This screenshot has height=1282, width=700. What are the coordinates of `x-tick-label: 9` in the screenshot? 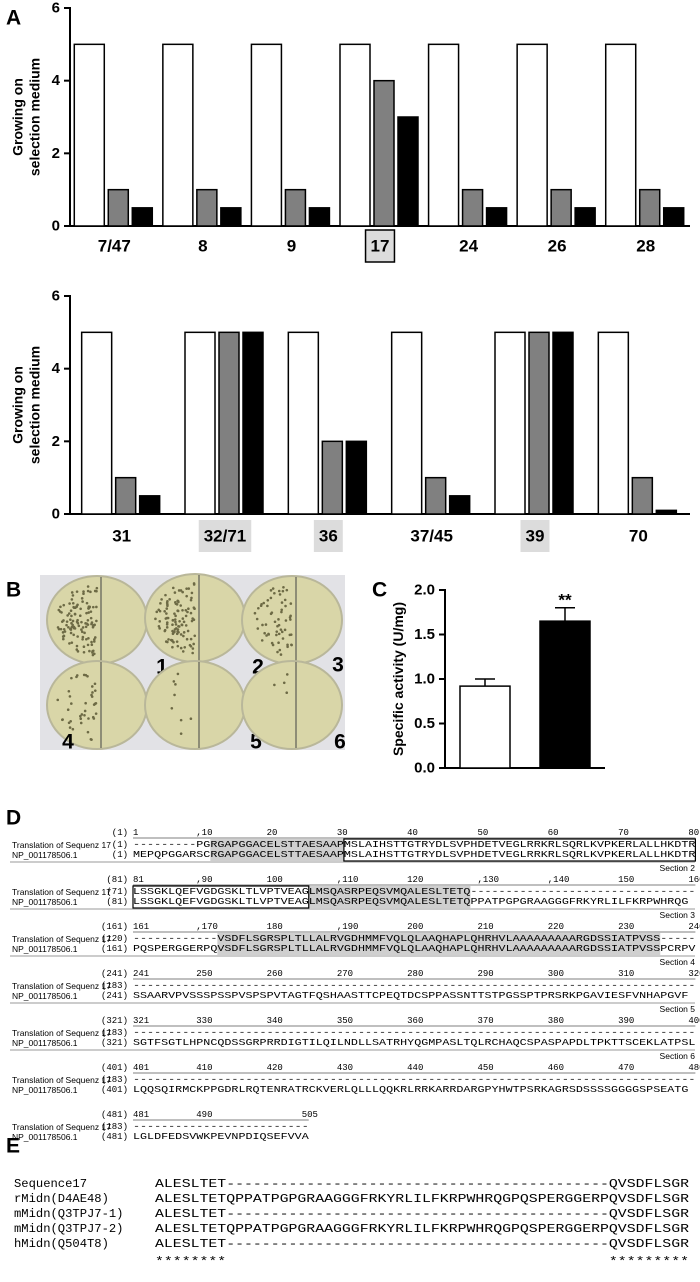 It's located at (291, 246).